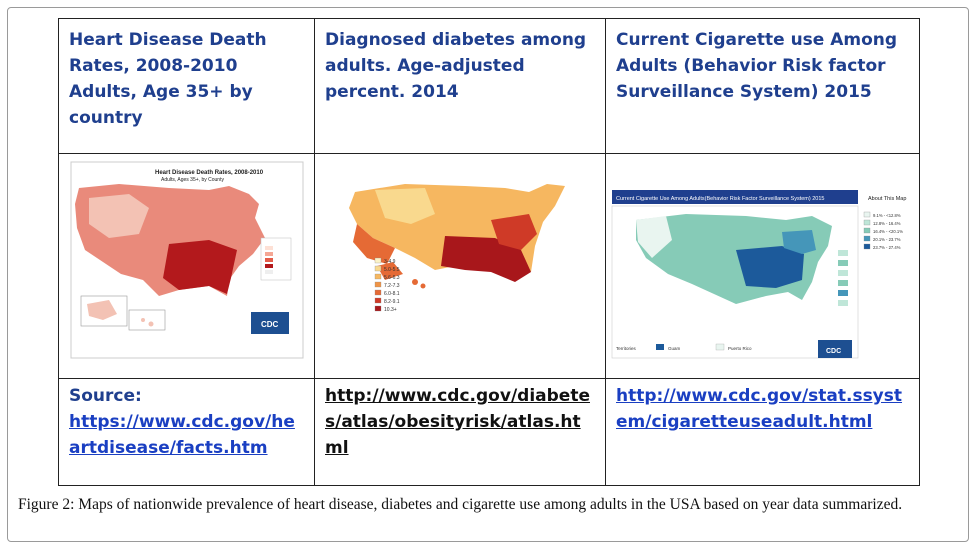 This screenshot has height=549, width=979. I want to click on legend-label: 20.1% - 23.7%, so click(887, 239).